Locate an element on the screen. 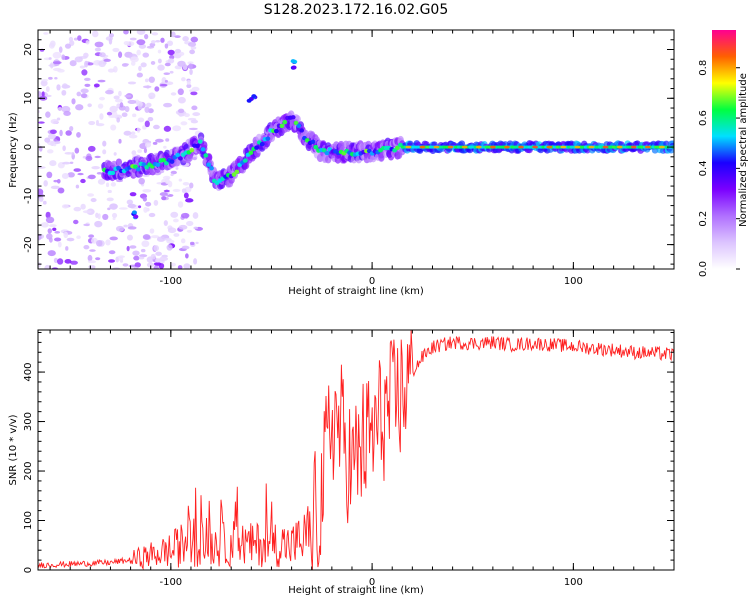 The width and height of the screenshot is (750, 600). y-tick-label: 0 is located at coordinates (28, 570).